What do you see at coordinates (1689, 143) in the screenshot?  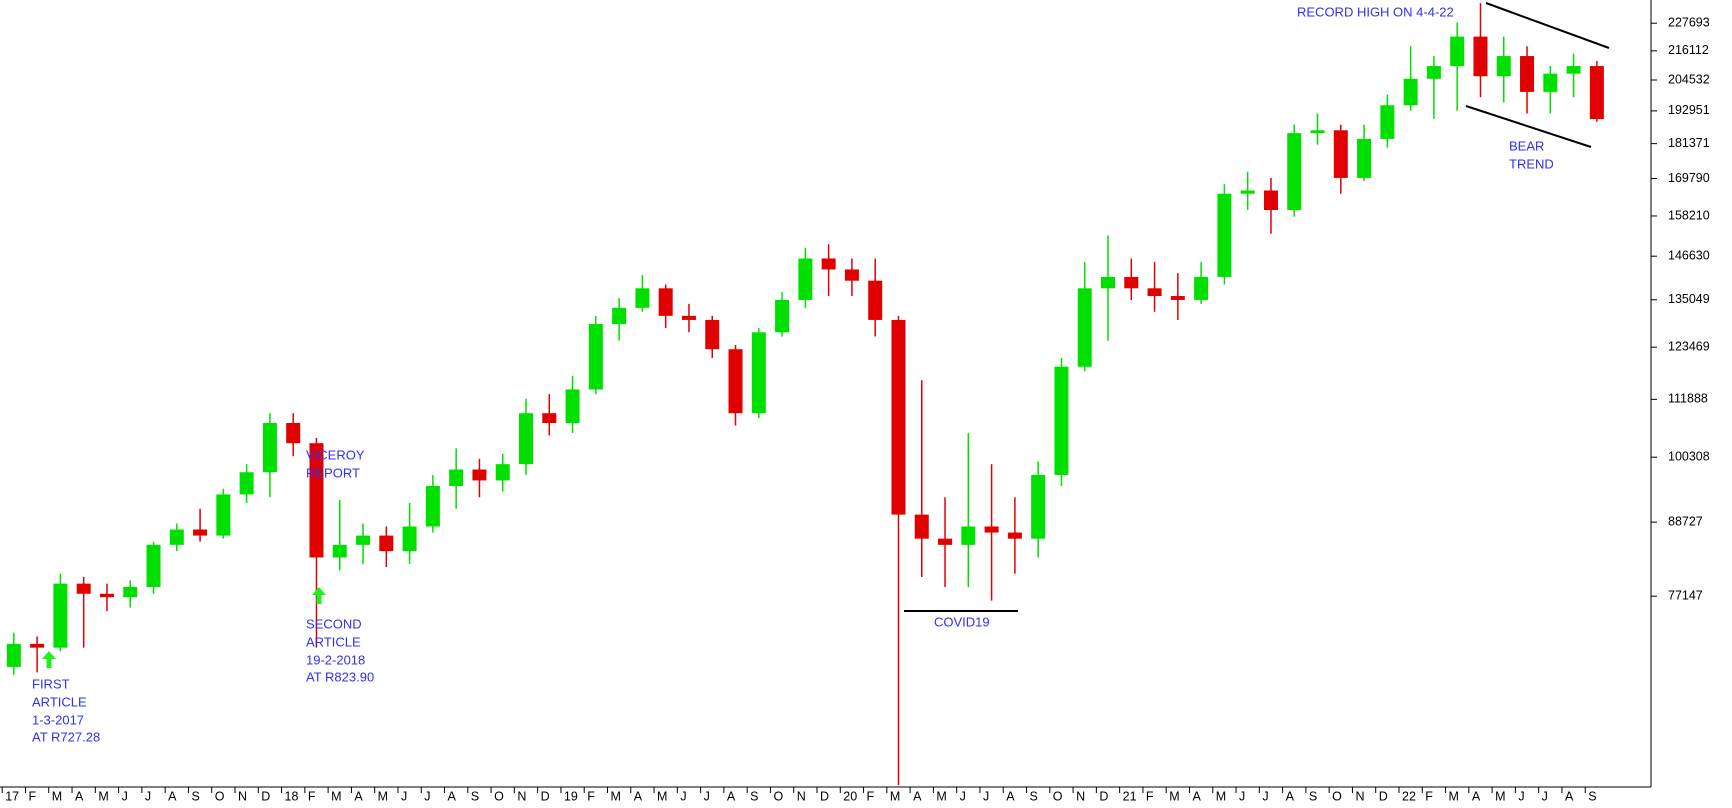 I see `y-tick-label: 181371` at bounding box center [1689, 143].